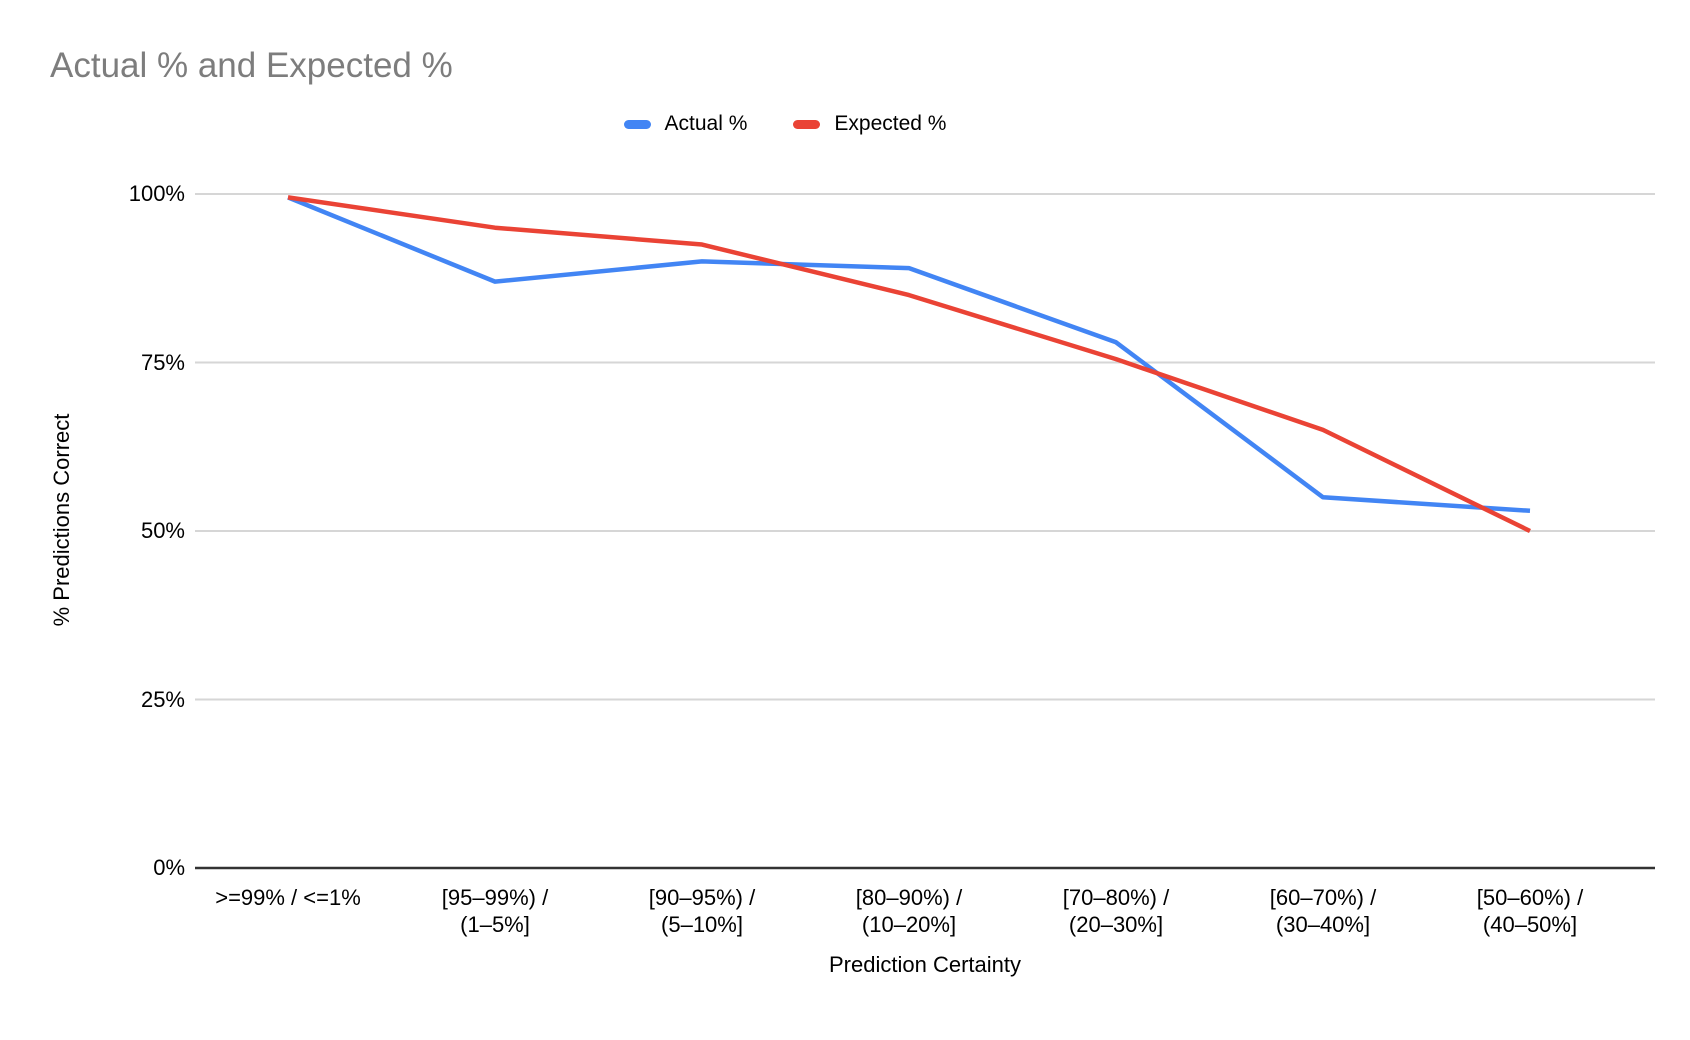  I want to click on legend: Actual % Expected %, so click(785, 124).